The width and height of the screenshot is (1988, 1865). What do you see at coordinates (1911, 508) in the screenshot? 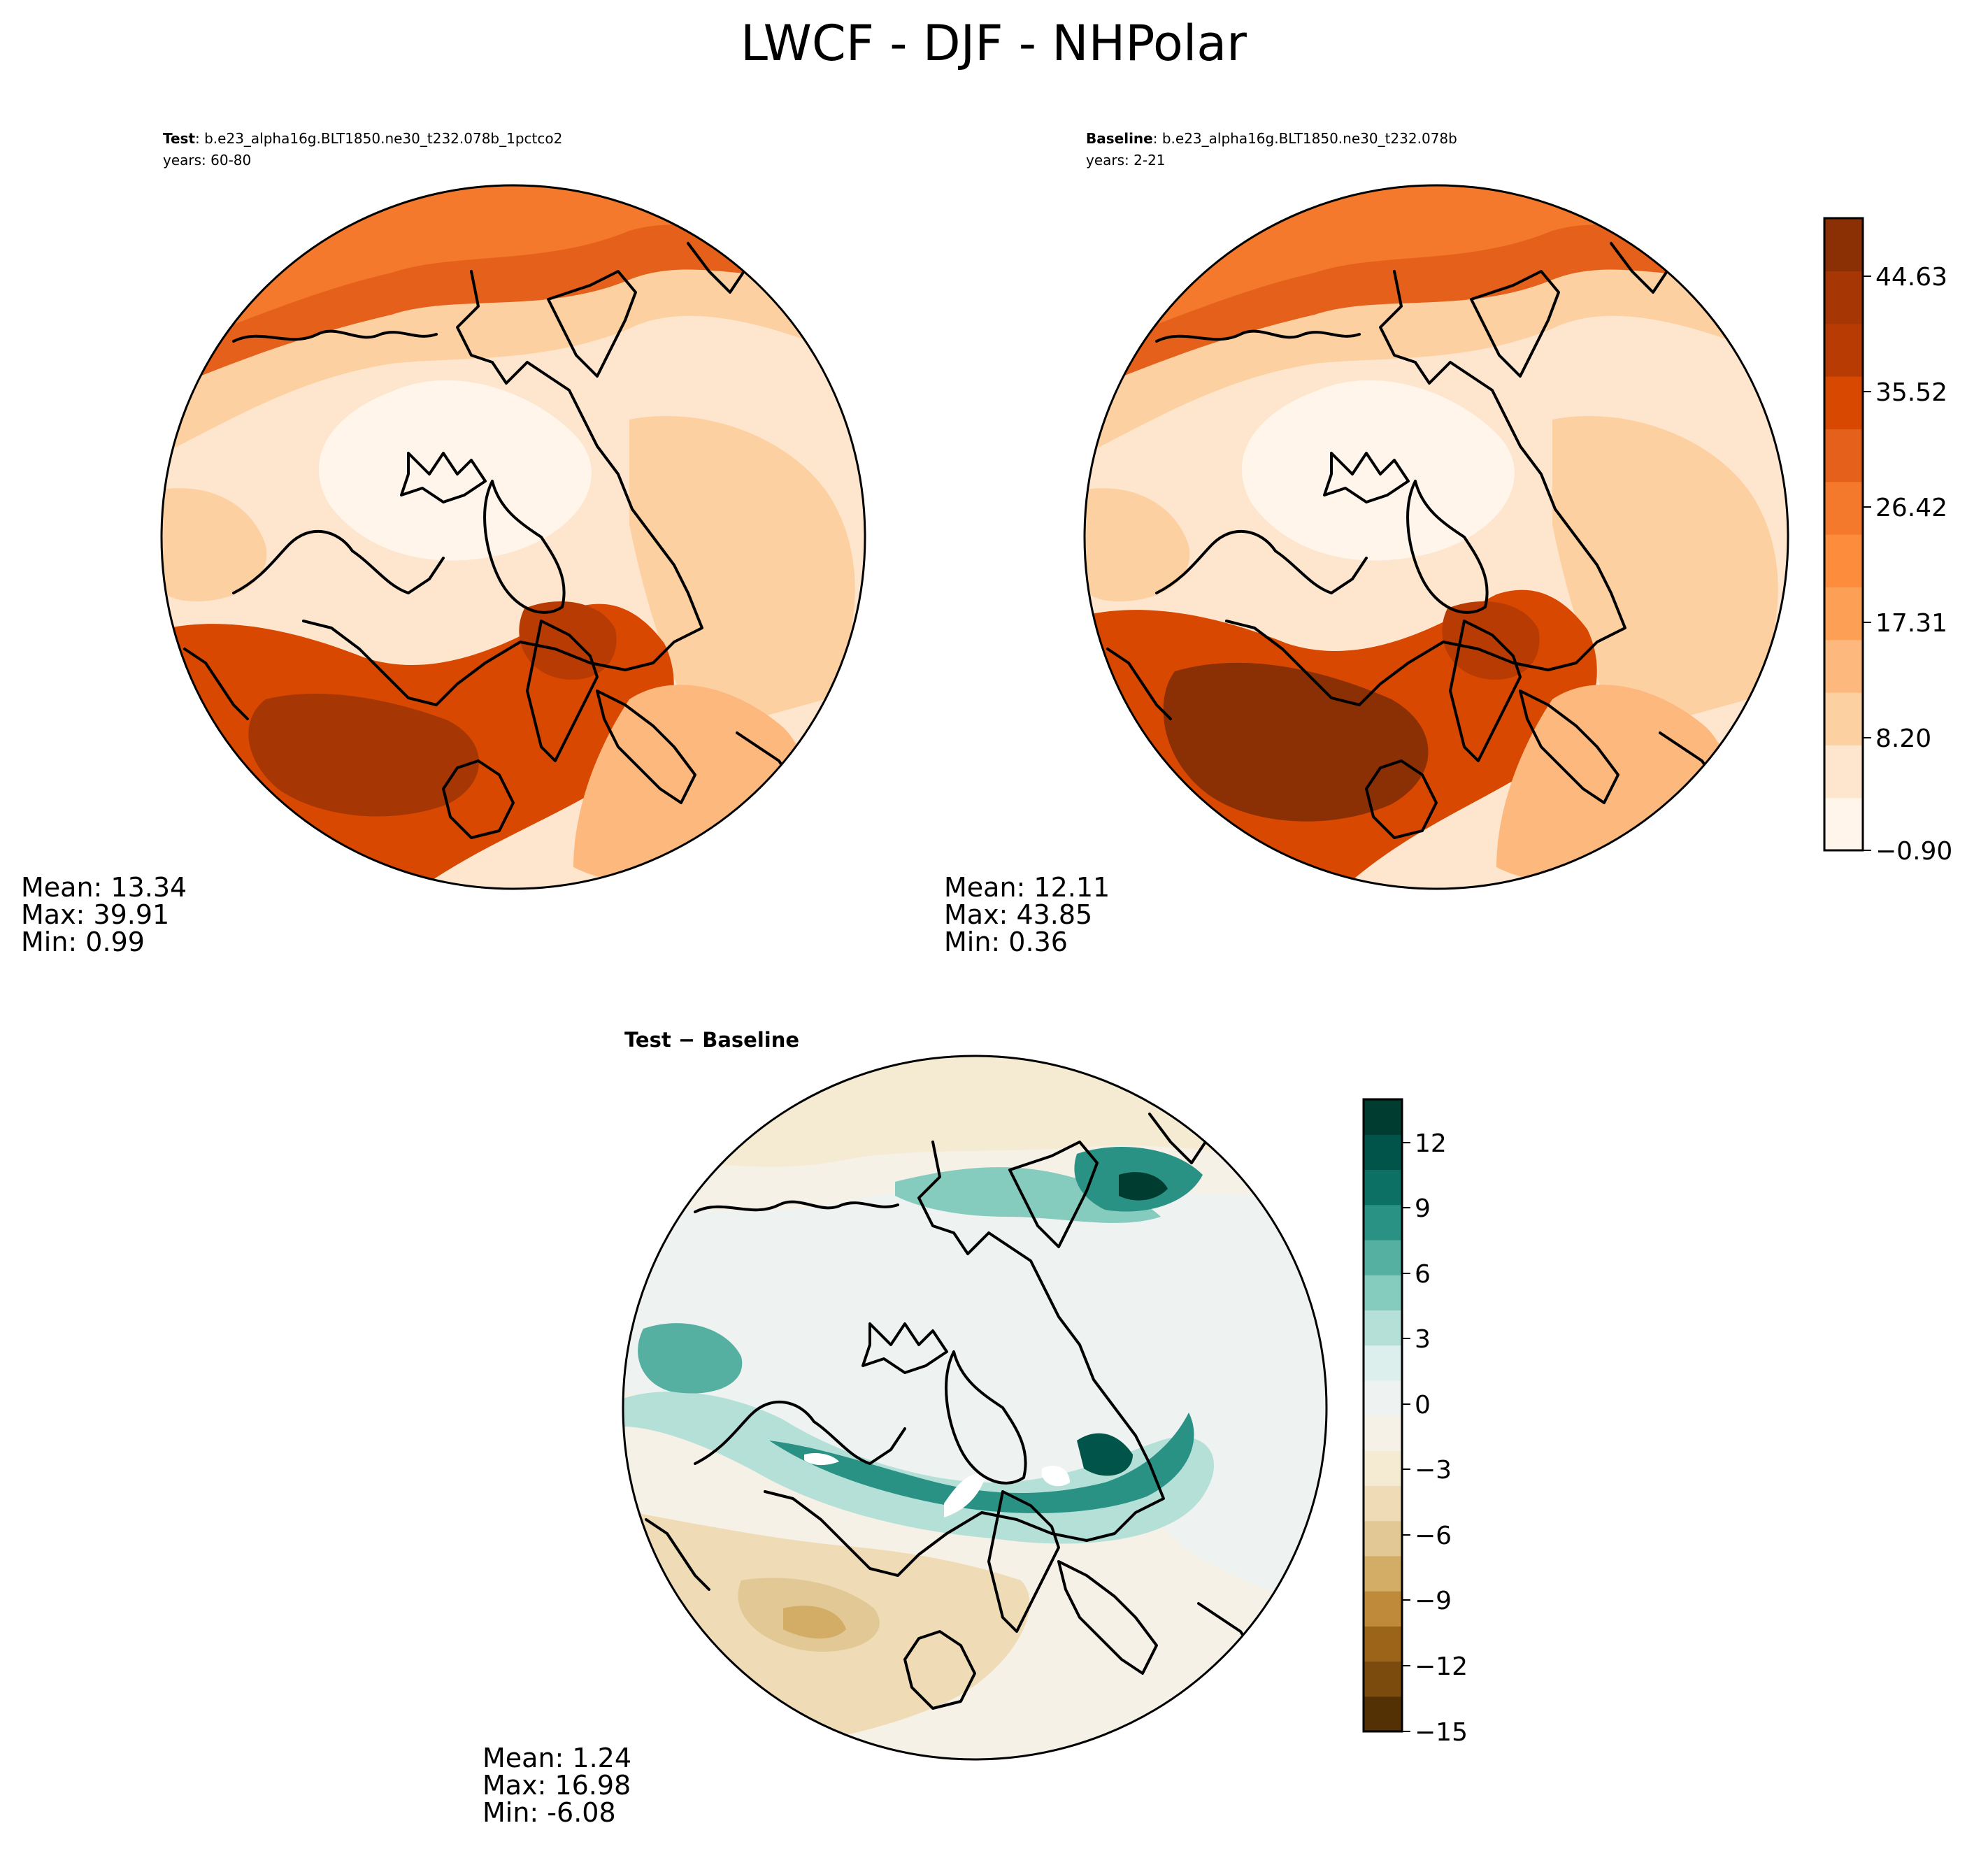
I see `main-cbar-tick-label: 26.42` at bounding box center [1911, 508].